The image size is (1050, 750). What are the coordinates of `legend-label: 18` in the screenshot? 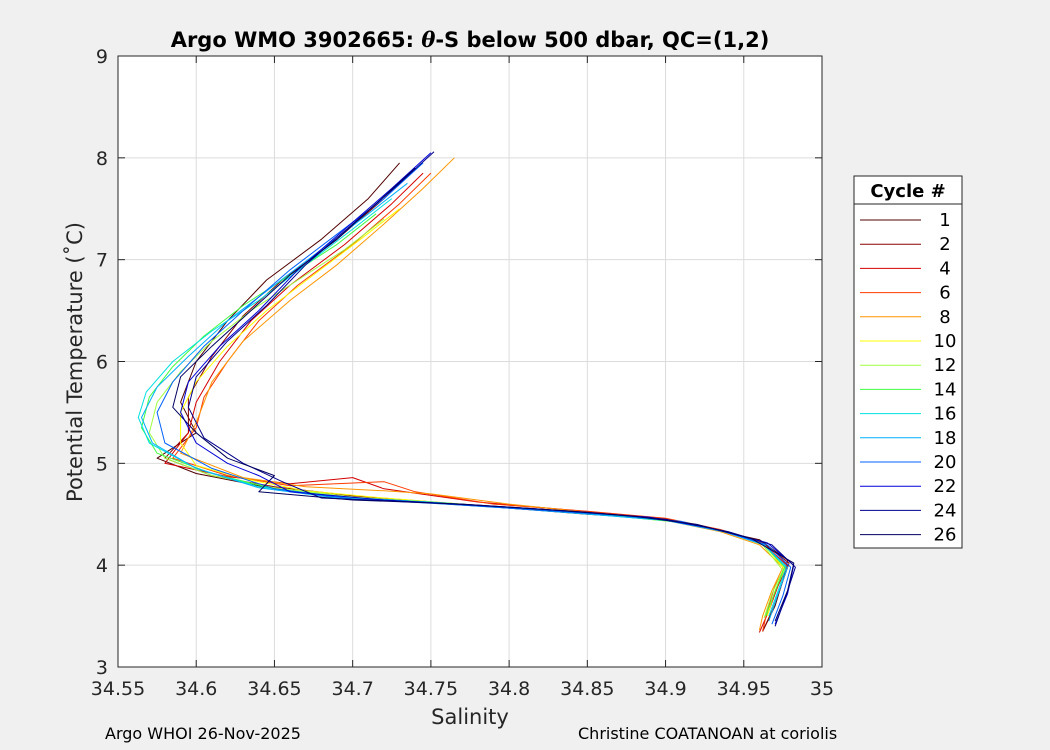 It's located at (945, 438).